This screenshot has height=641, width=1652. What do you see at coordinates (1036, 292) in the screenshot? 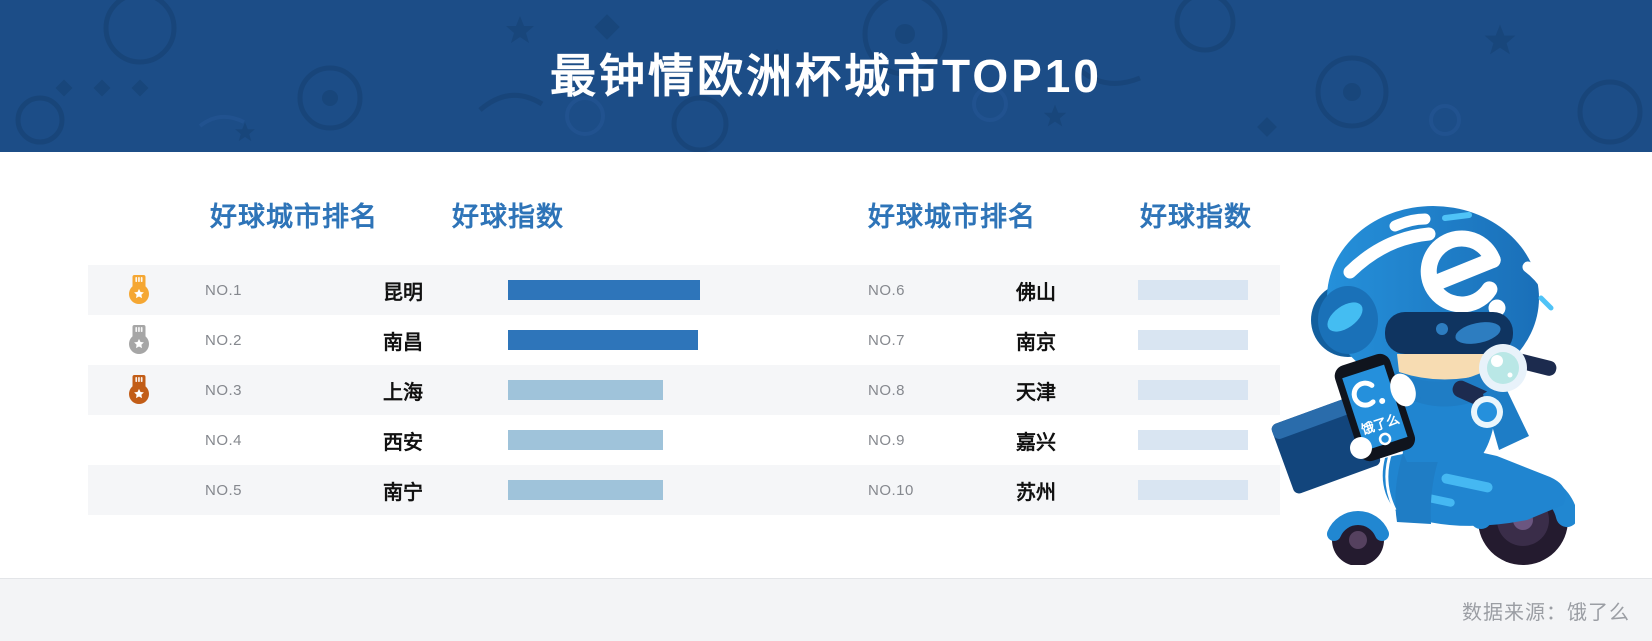
I see `city-name: 佛山` at bounding box center [1036, 292].